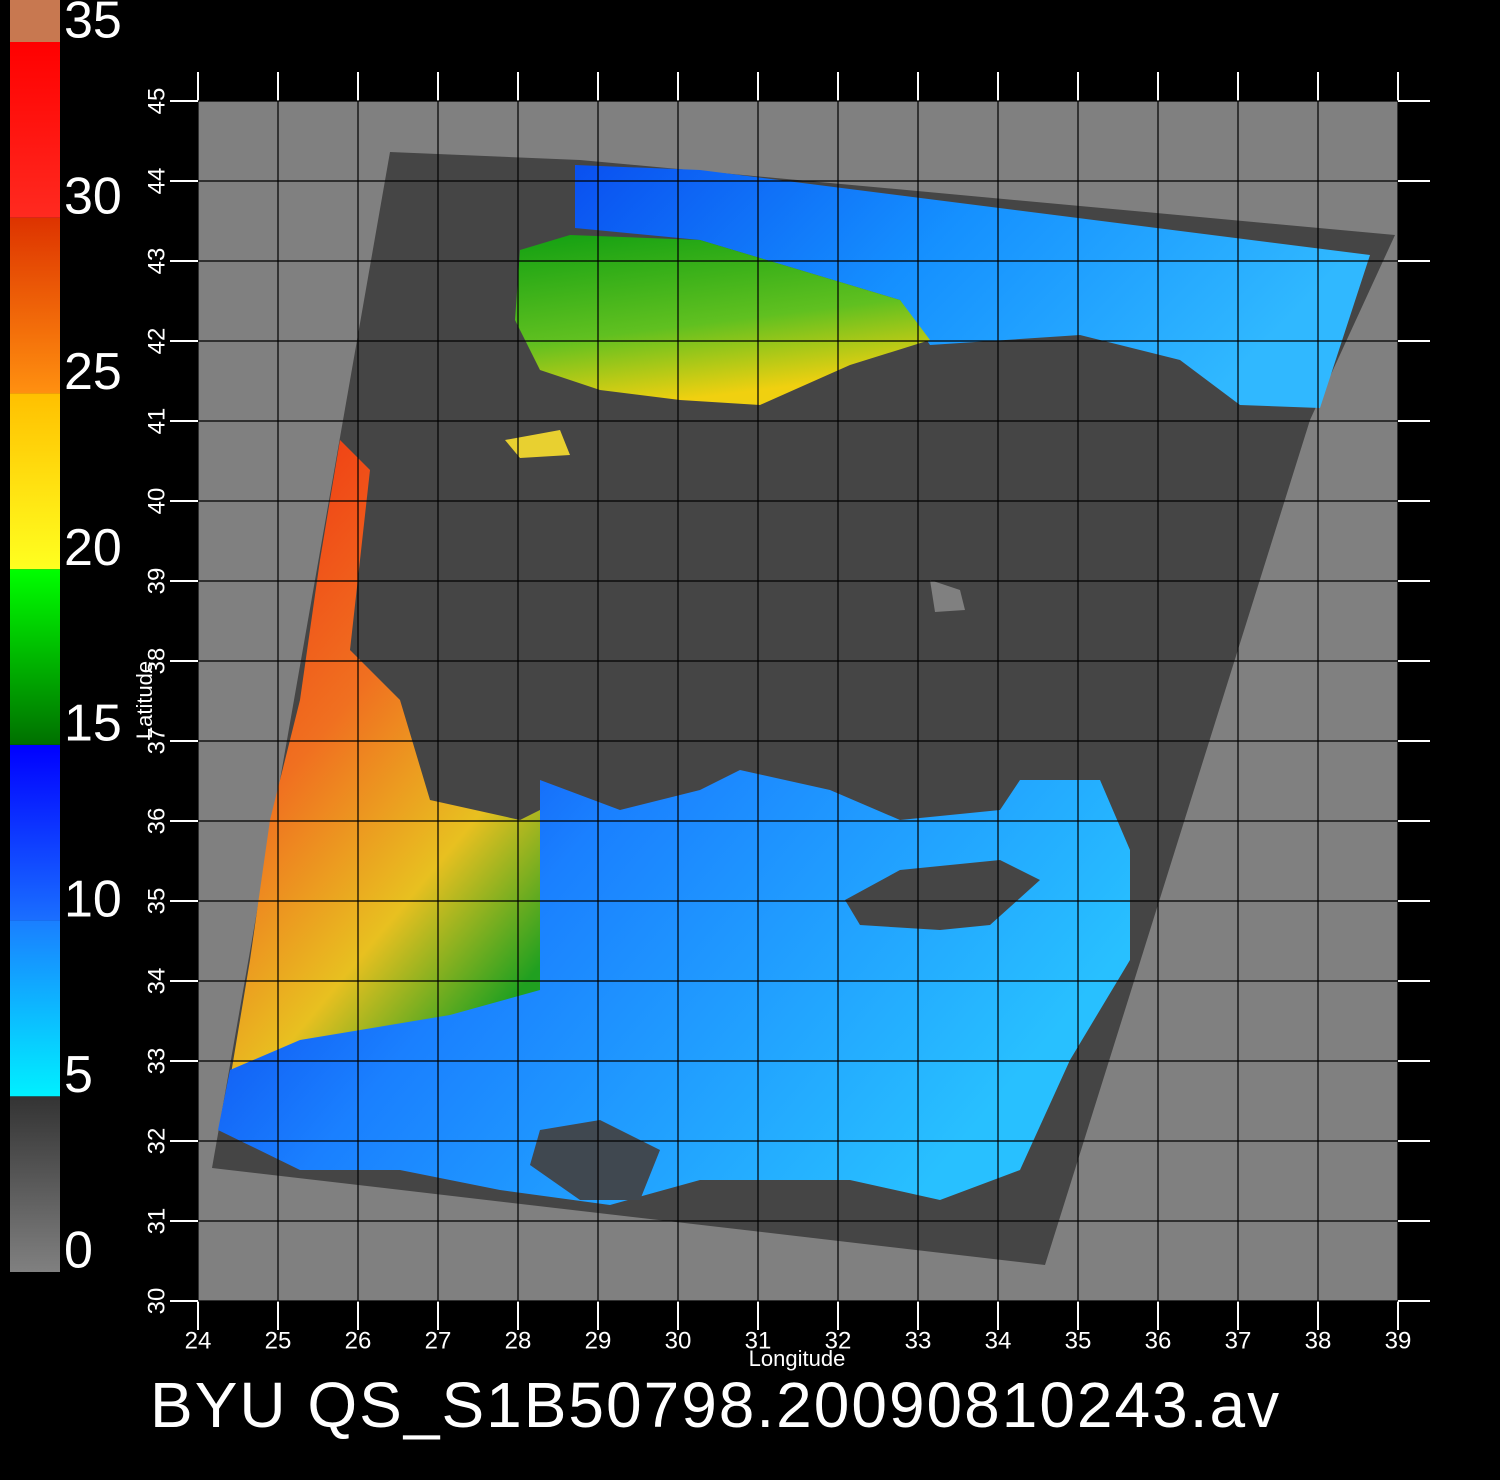 The height and width of the screenshot is (1480, 1500). I want to click on x-tick-label: 34, so click(998, 1340).